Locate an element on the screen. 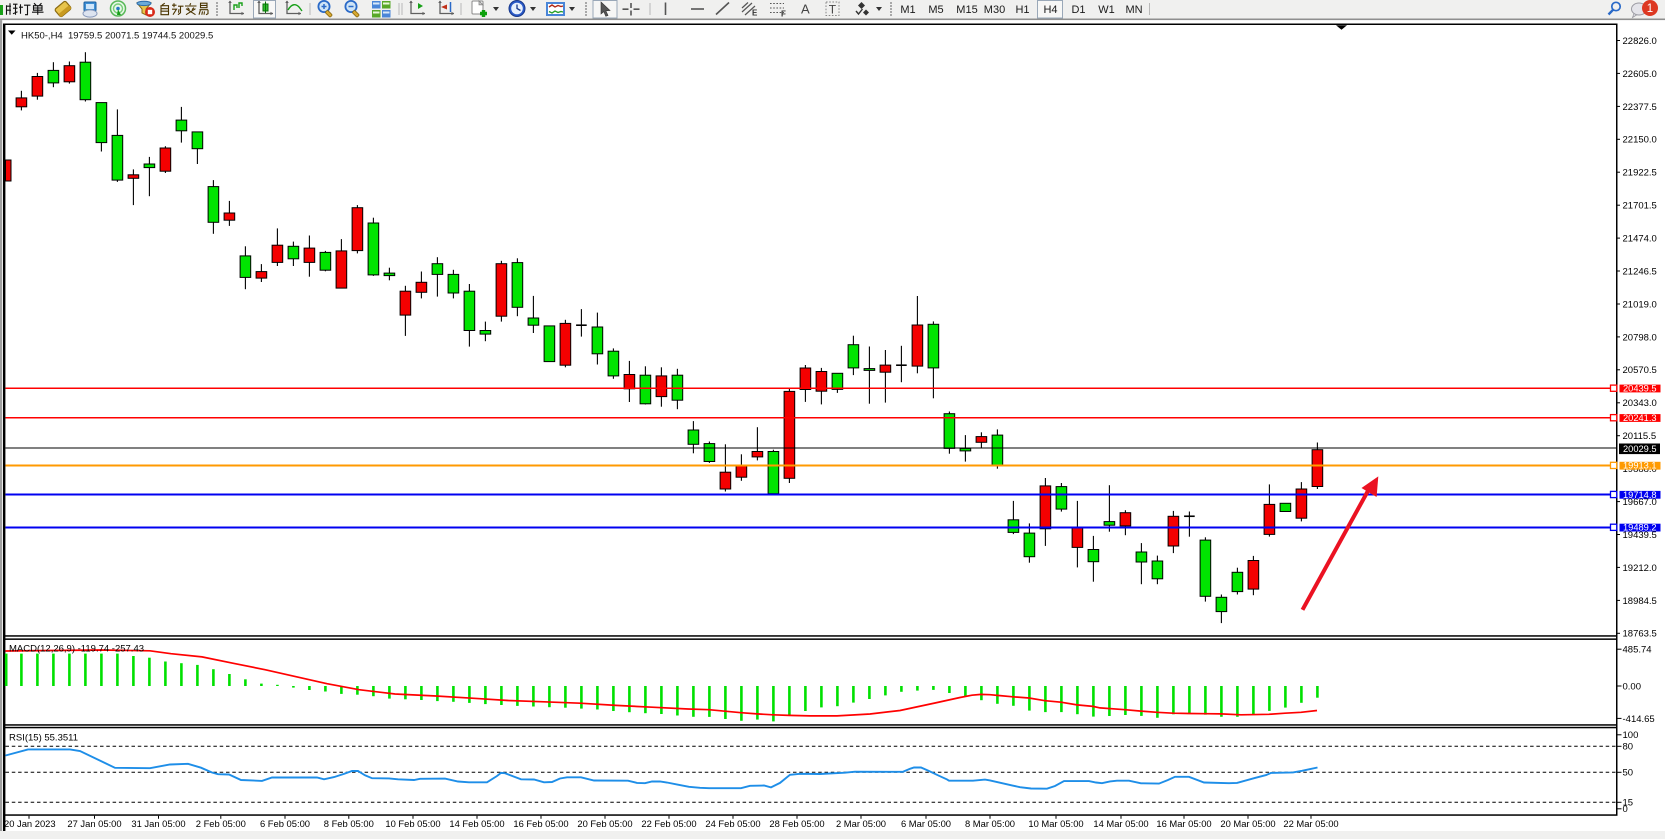  svg-text: 10 Mar 05:00 is located at coordinates (1055, 823).